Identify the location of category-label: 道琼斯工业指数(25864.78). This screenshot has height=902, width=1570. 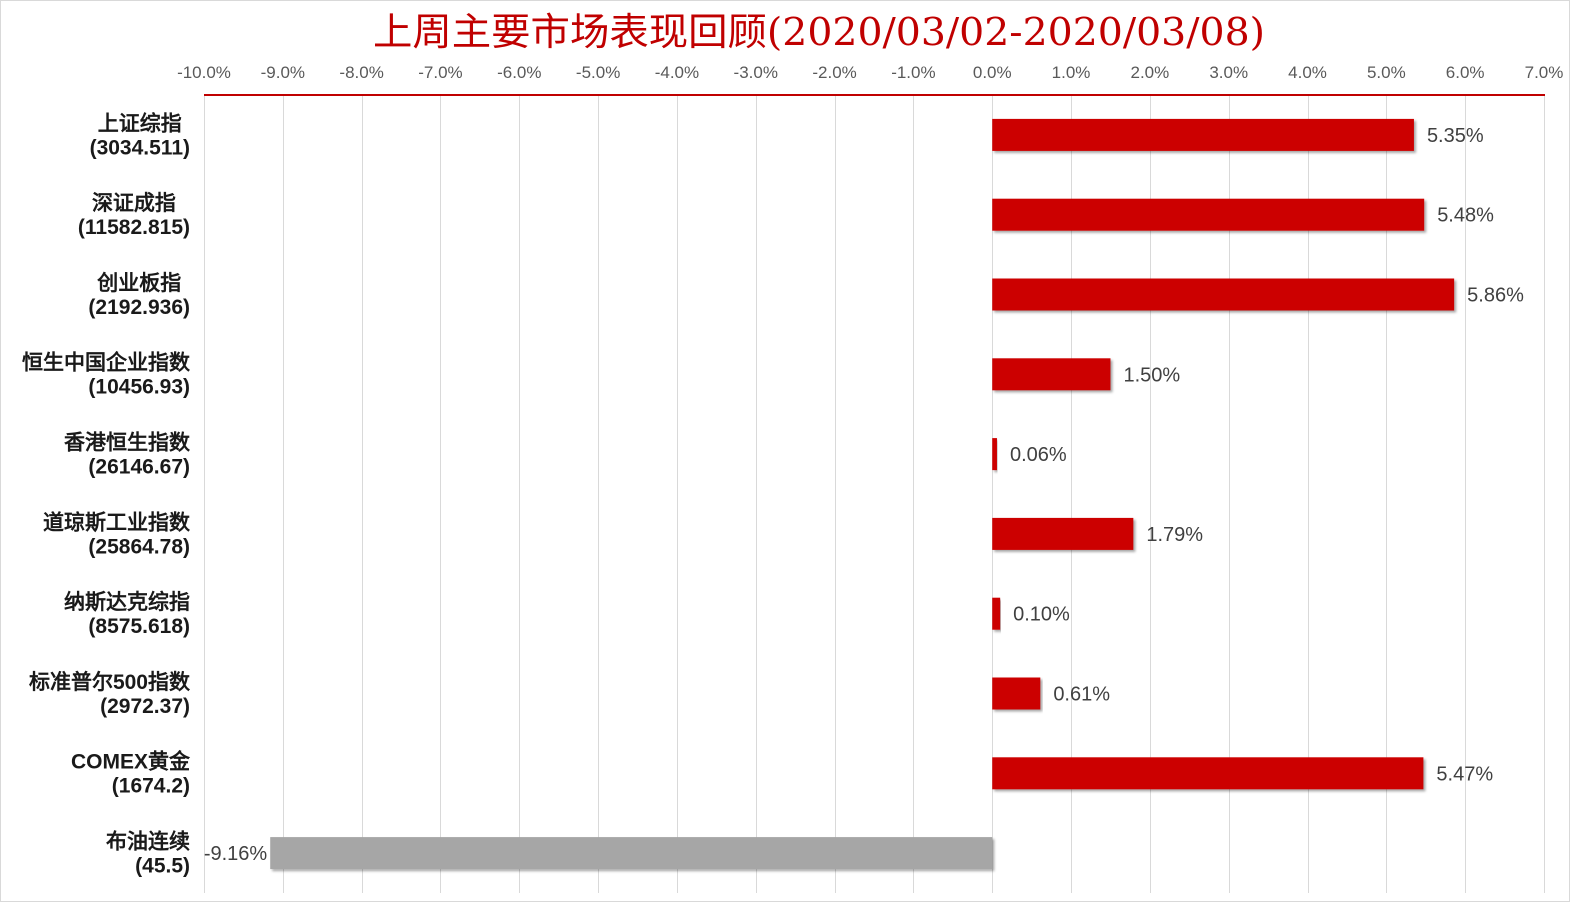
(117, 534).